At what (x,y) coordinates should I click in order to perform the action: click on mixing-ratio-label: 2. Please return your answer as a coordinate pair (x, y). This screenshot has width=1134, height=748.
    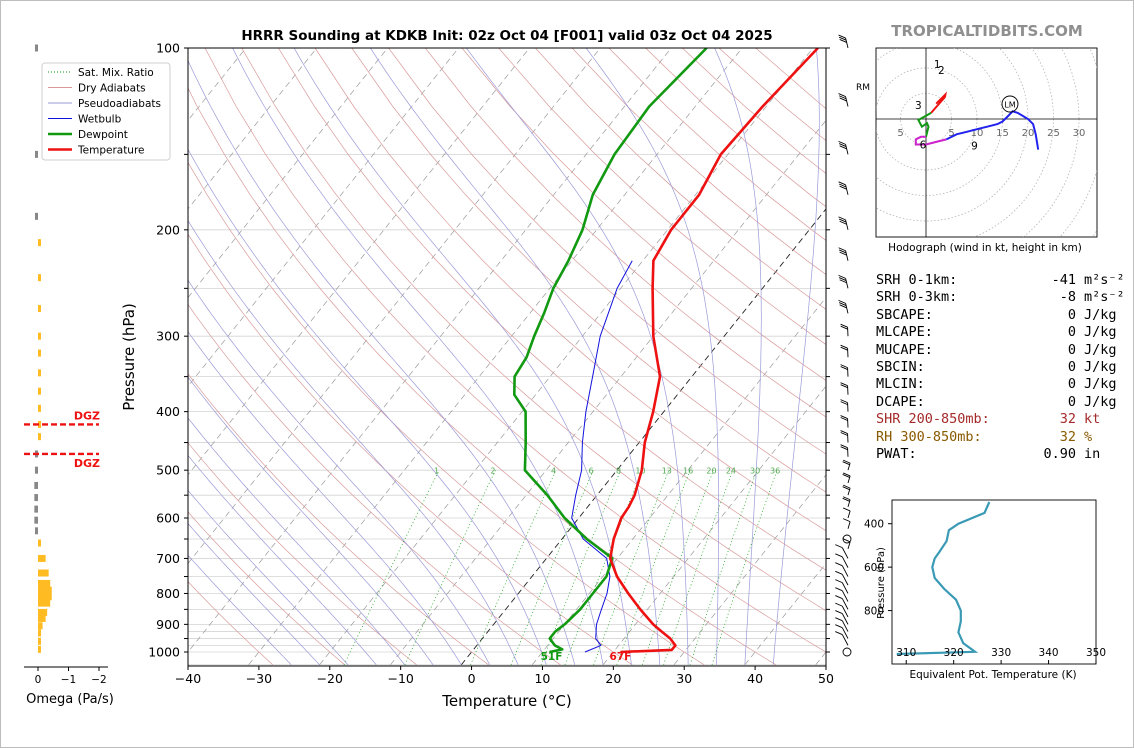
    Looking at the image, I should click on (492, 470).